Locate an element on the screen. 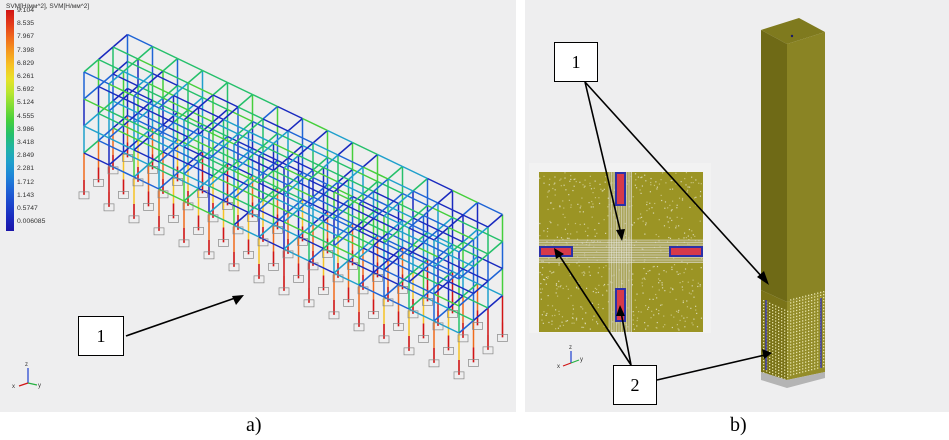 This screenshot has width=949, height=440. legend-value: 2.849 is located at coordinates (26, 156).